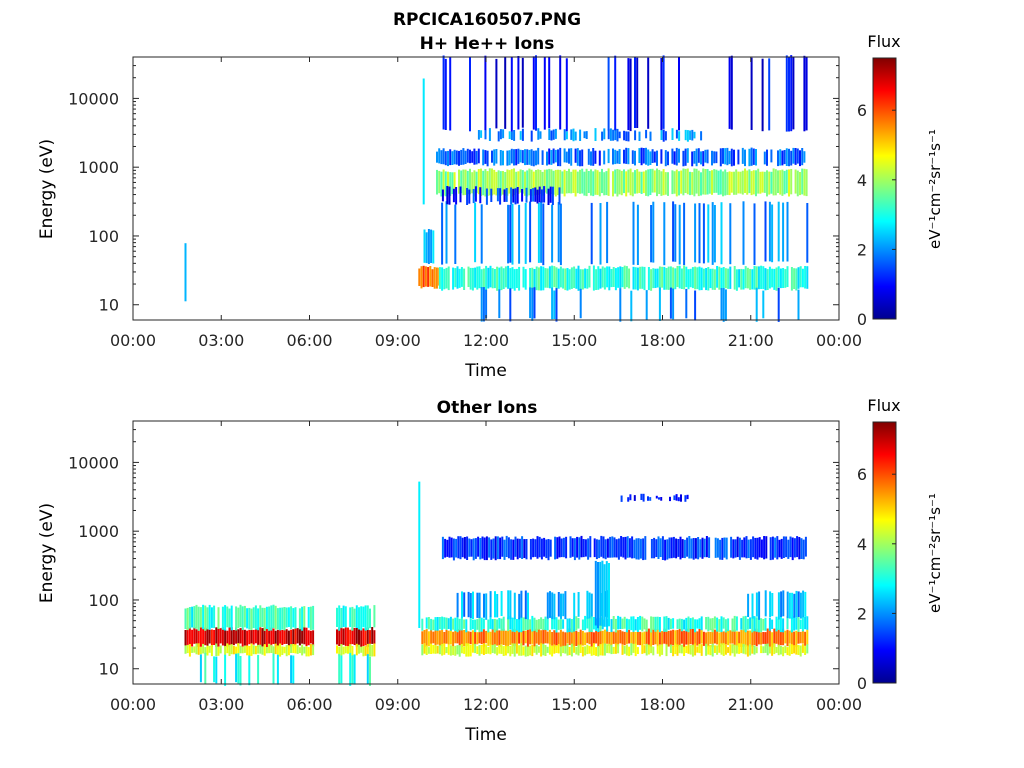 This screenshot has width=1024, height=768. What do you see at coordinates (884, 188) in the screenshot?
I see `colorbar-bar` at bounding box center [884, 188].